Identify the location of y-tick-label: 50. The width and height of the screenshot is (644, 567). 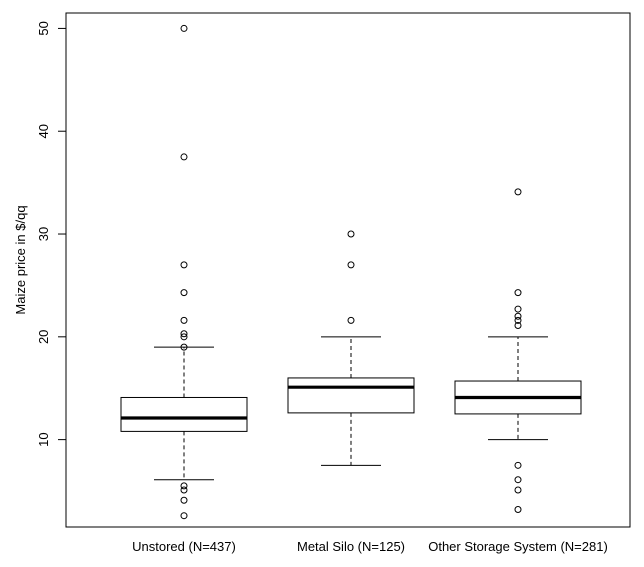
(43, 28).